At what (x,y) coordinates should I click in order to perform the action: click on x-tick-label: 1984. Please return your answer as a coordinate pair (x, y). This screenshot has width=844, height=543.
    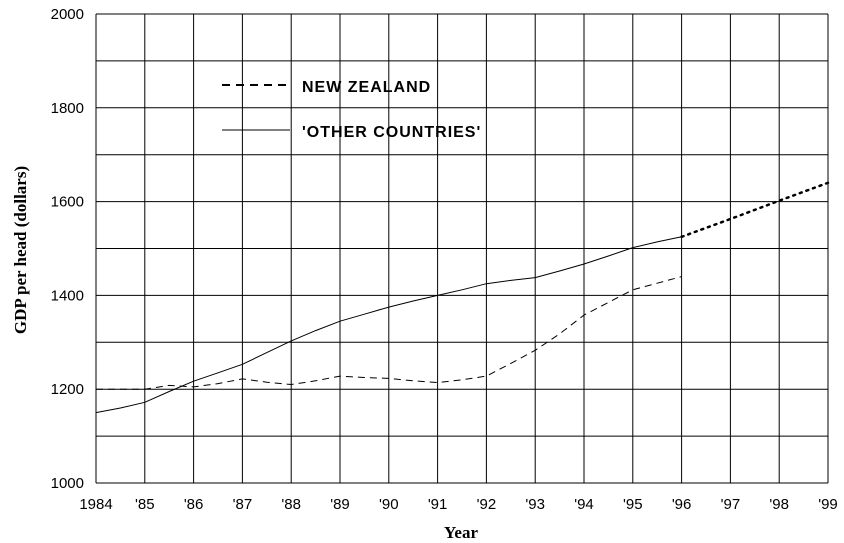
    Looking at the image, I should click on (95, 504).